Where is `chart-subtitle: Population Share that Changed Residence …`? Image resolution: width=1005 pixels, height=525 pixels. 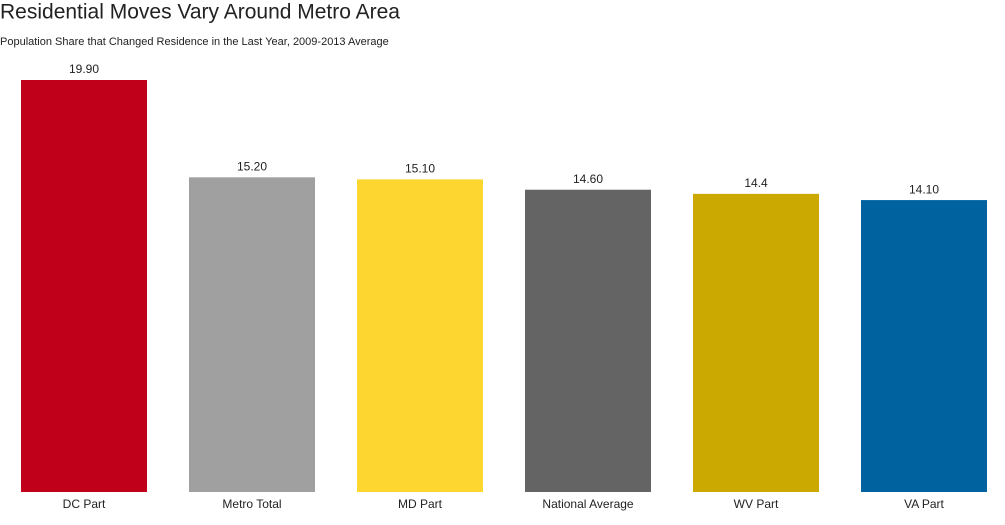 chart-subtitle: Population Share that Changed Residence … is located at coordinates (194, 42).